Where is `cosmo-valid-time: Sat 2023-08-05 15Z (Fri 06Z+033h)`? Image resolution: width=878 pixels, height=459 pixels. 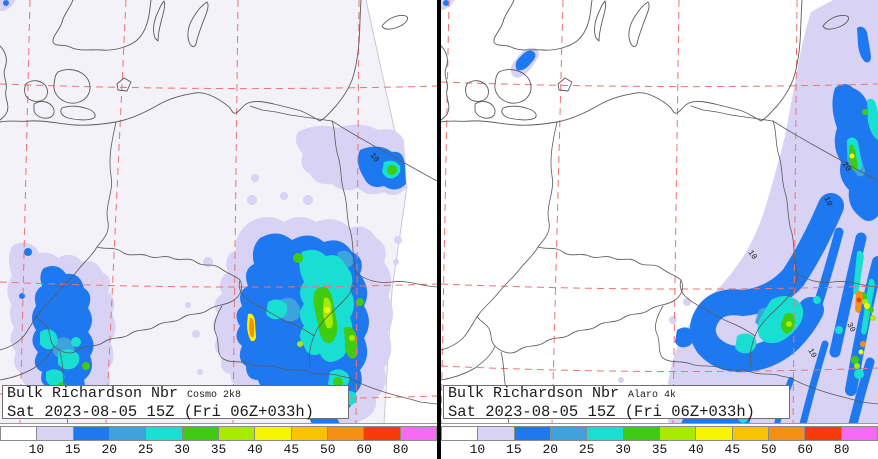
cosmo-valid-time: Sat 2023-08-05 15Z (Fri 06Z+033h) is located at coordinates (160, 412).